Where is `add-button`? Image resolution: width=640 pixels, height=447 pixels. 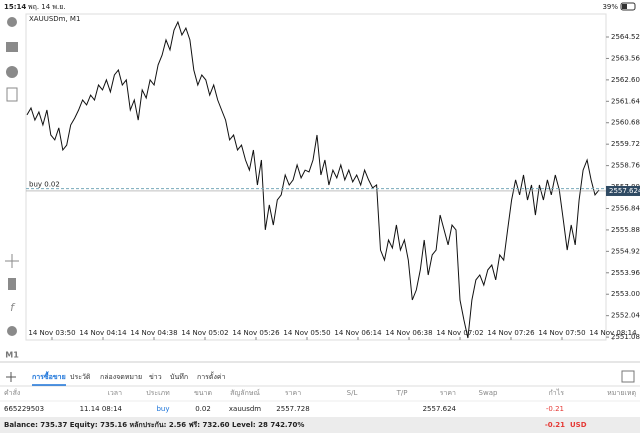 add-button is located at coordinates (11, 377).